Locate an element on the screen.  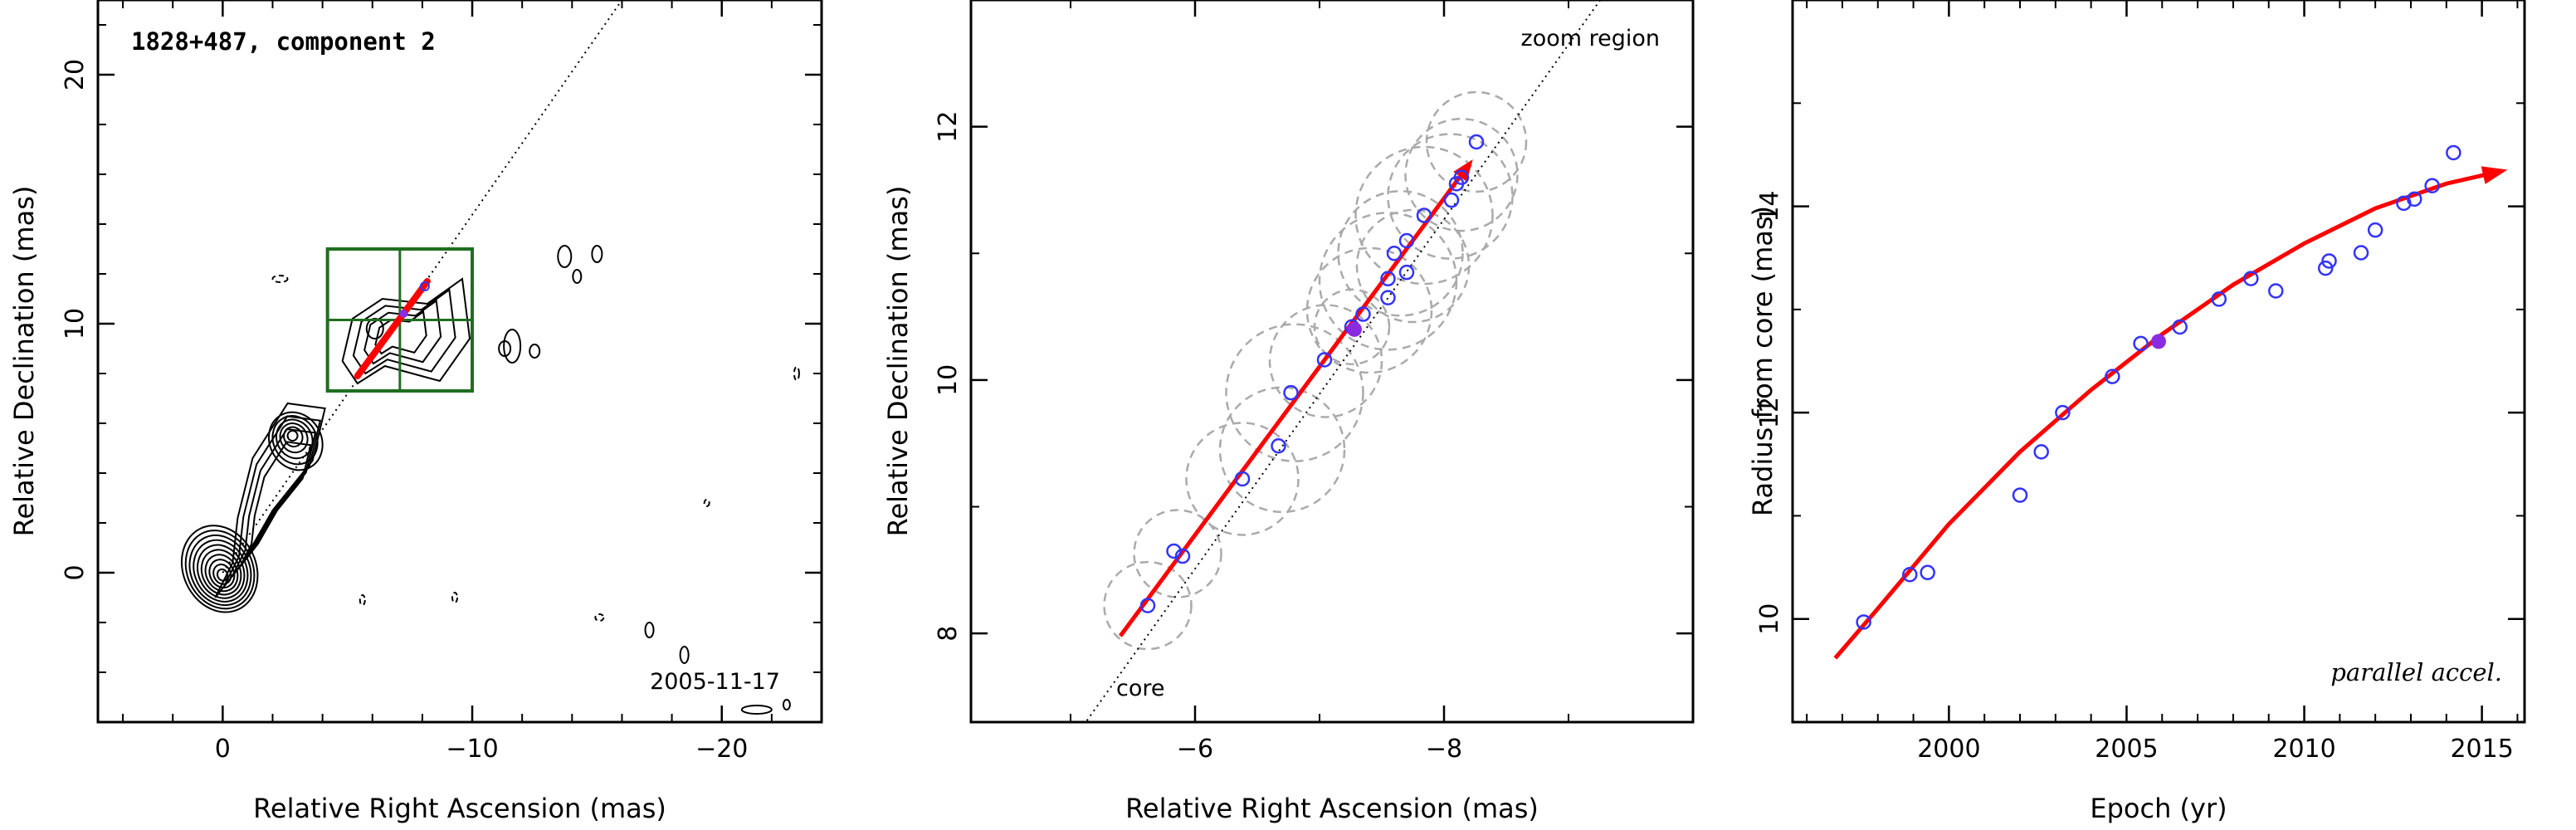
component-marker is located at coordinates (424, 286).